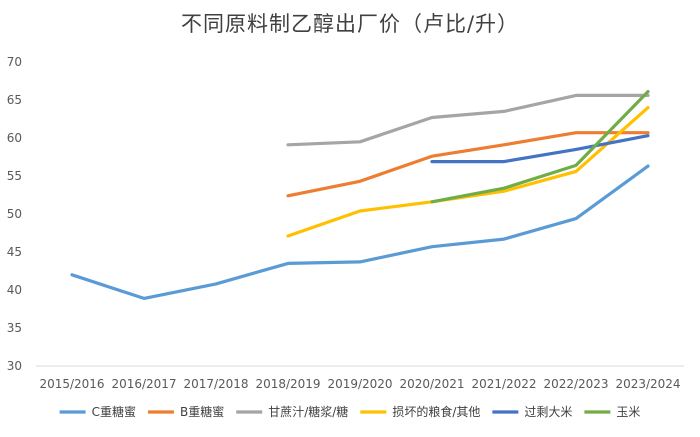  I want to click on y-tick-label: 35, so click(14, 328).